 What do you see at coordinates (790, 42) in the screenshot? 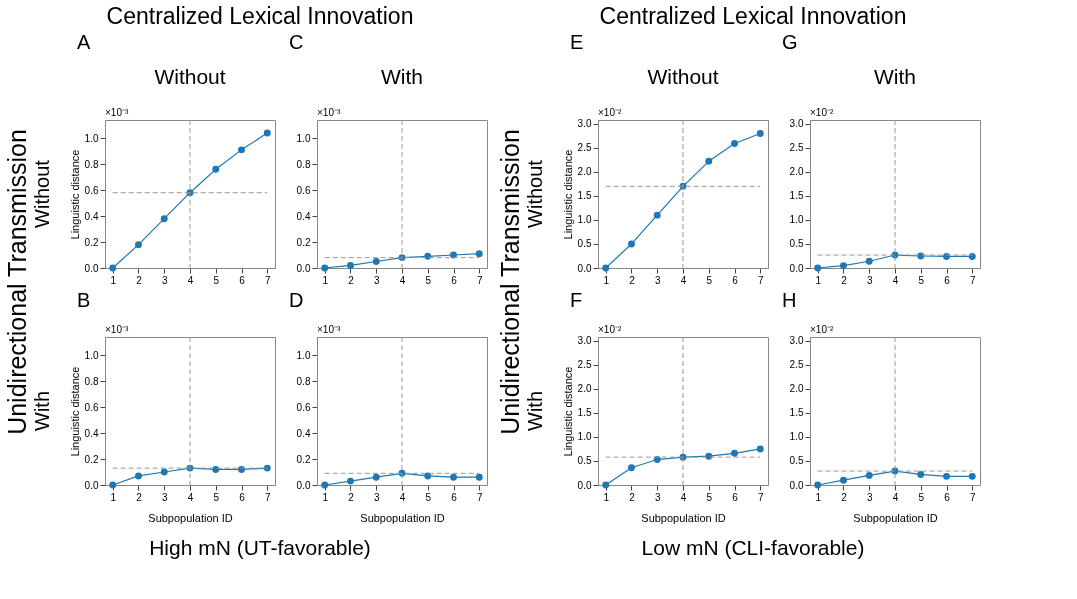
I see `chart-title: G` at bounding box center [790, 42].